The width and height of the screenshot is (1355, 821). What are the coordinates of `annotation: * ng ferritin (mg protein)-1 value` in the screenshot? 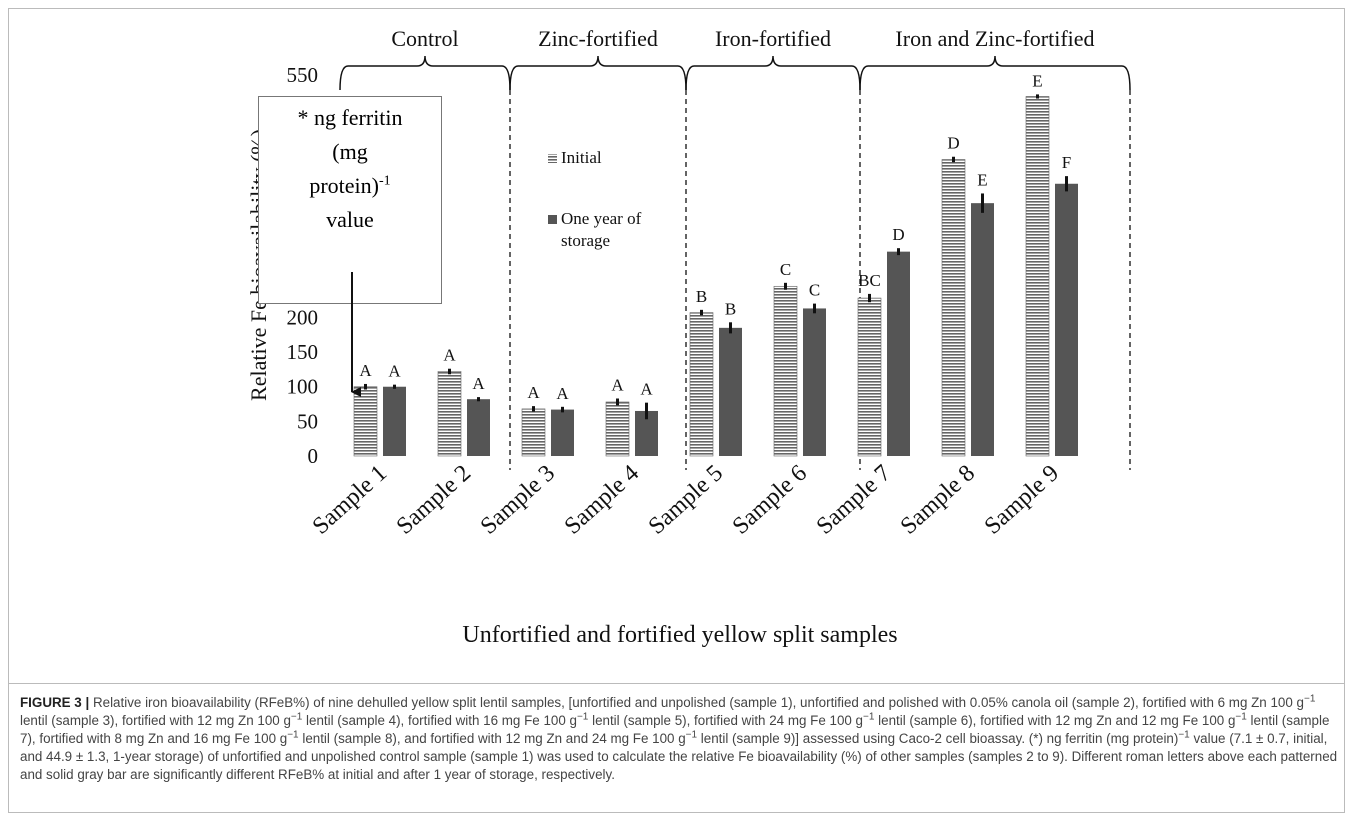 It's located at (350, 200).